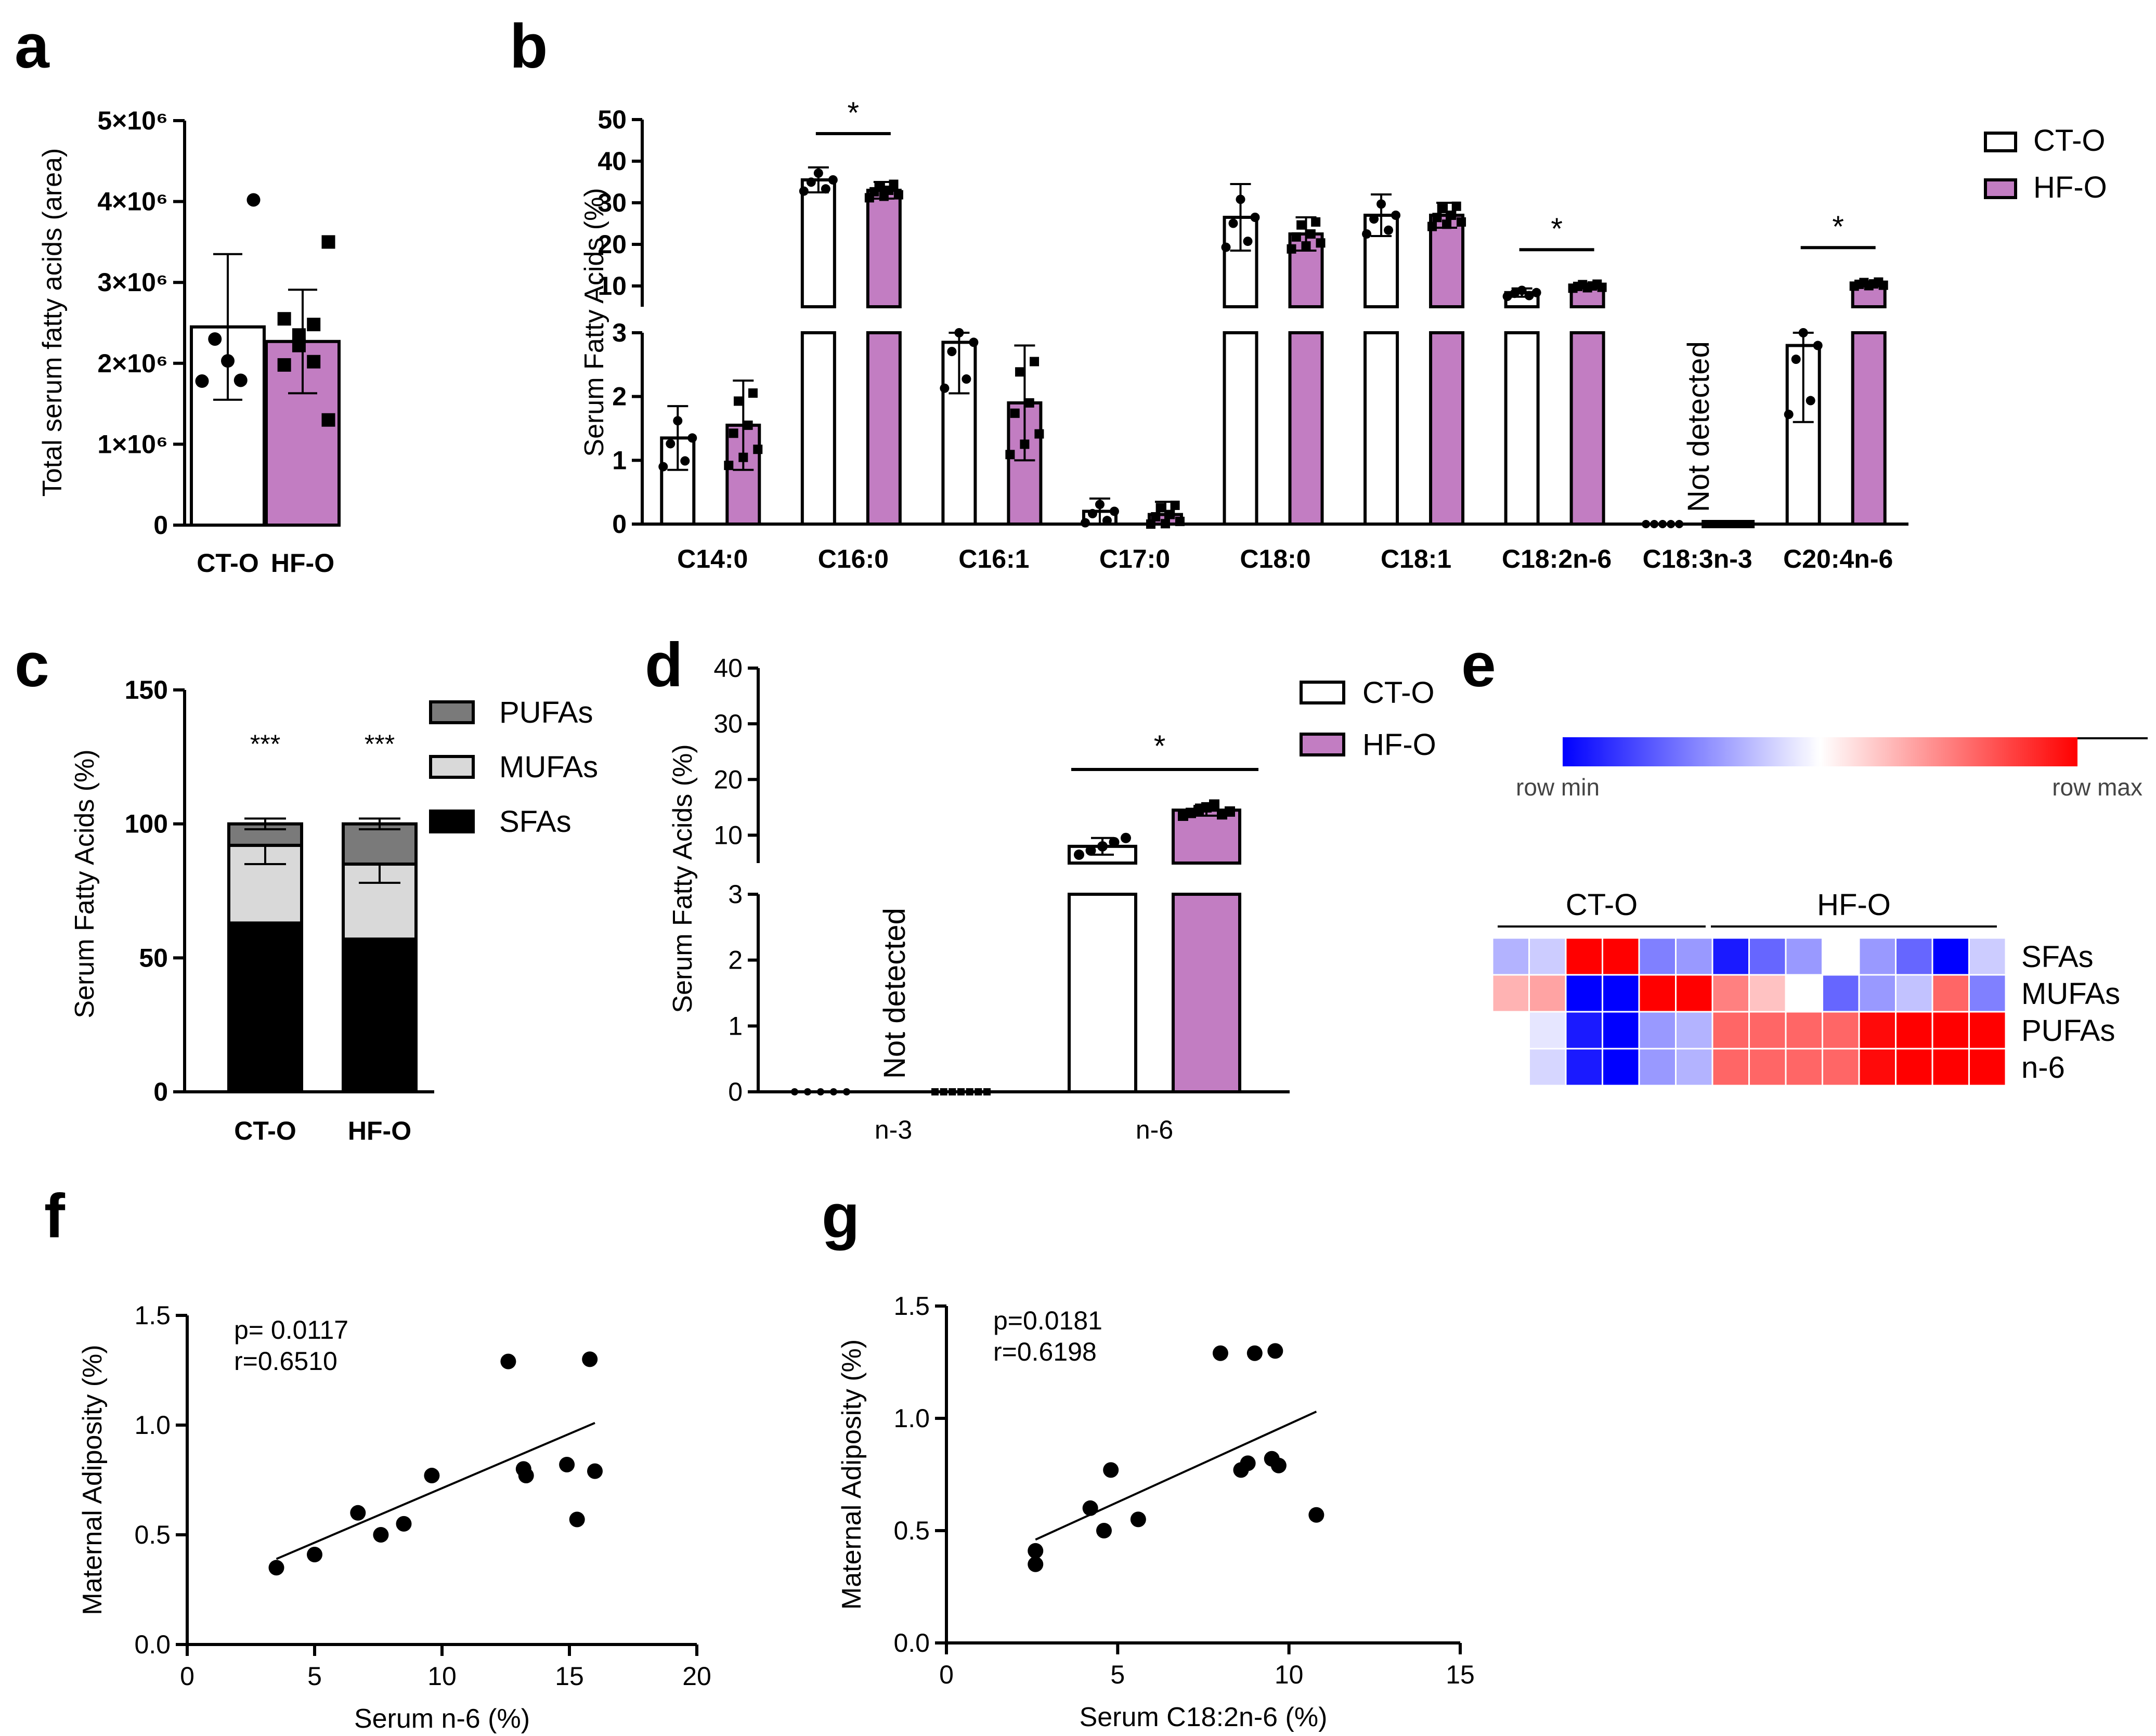 Image resolution: width=2156 pixels, height=1736 pixels. Describe the element at coordinates (1322, 744) in the screenshot. I see `legend-swatch-HF-O` at that location.